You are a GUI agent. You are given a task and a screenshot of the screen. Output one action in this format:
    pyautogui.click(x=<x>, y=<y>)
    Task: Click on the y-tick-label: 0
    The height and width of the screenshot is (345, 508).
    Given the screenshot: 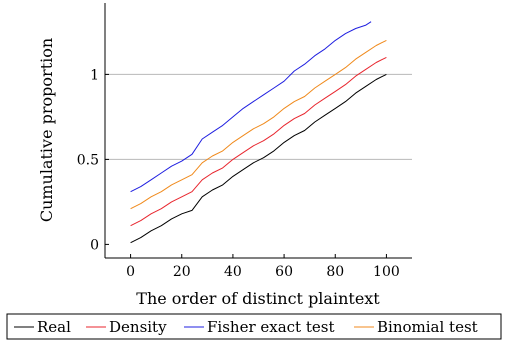 What is the action you would take?
    pyautogui.click(x=94, y=245)
    